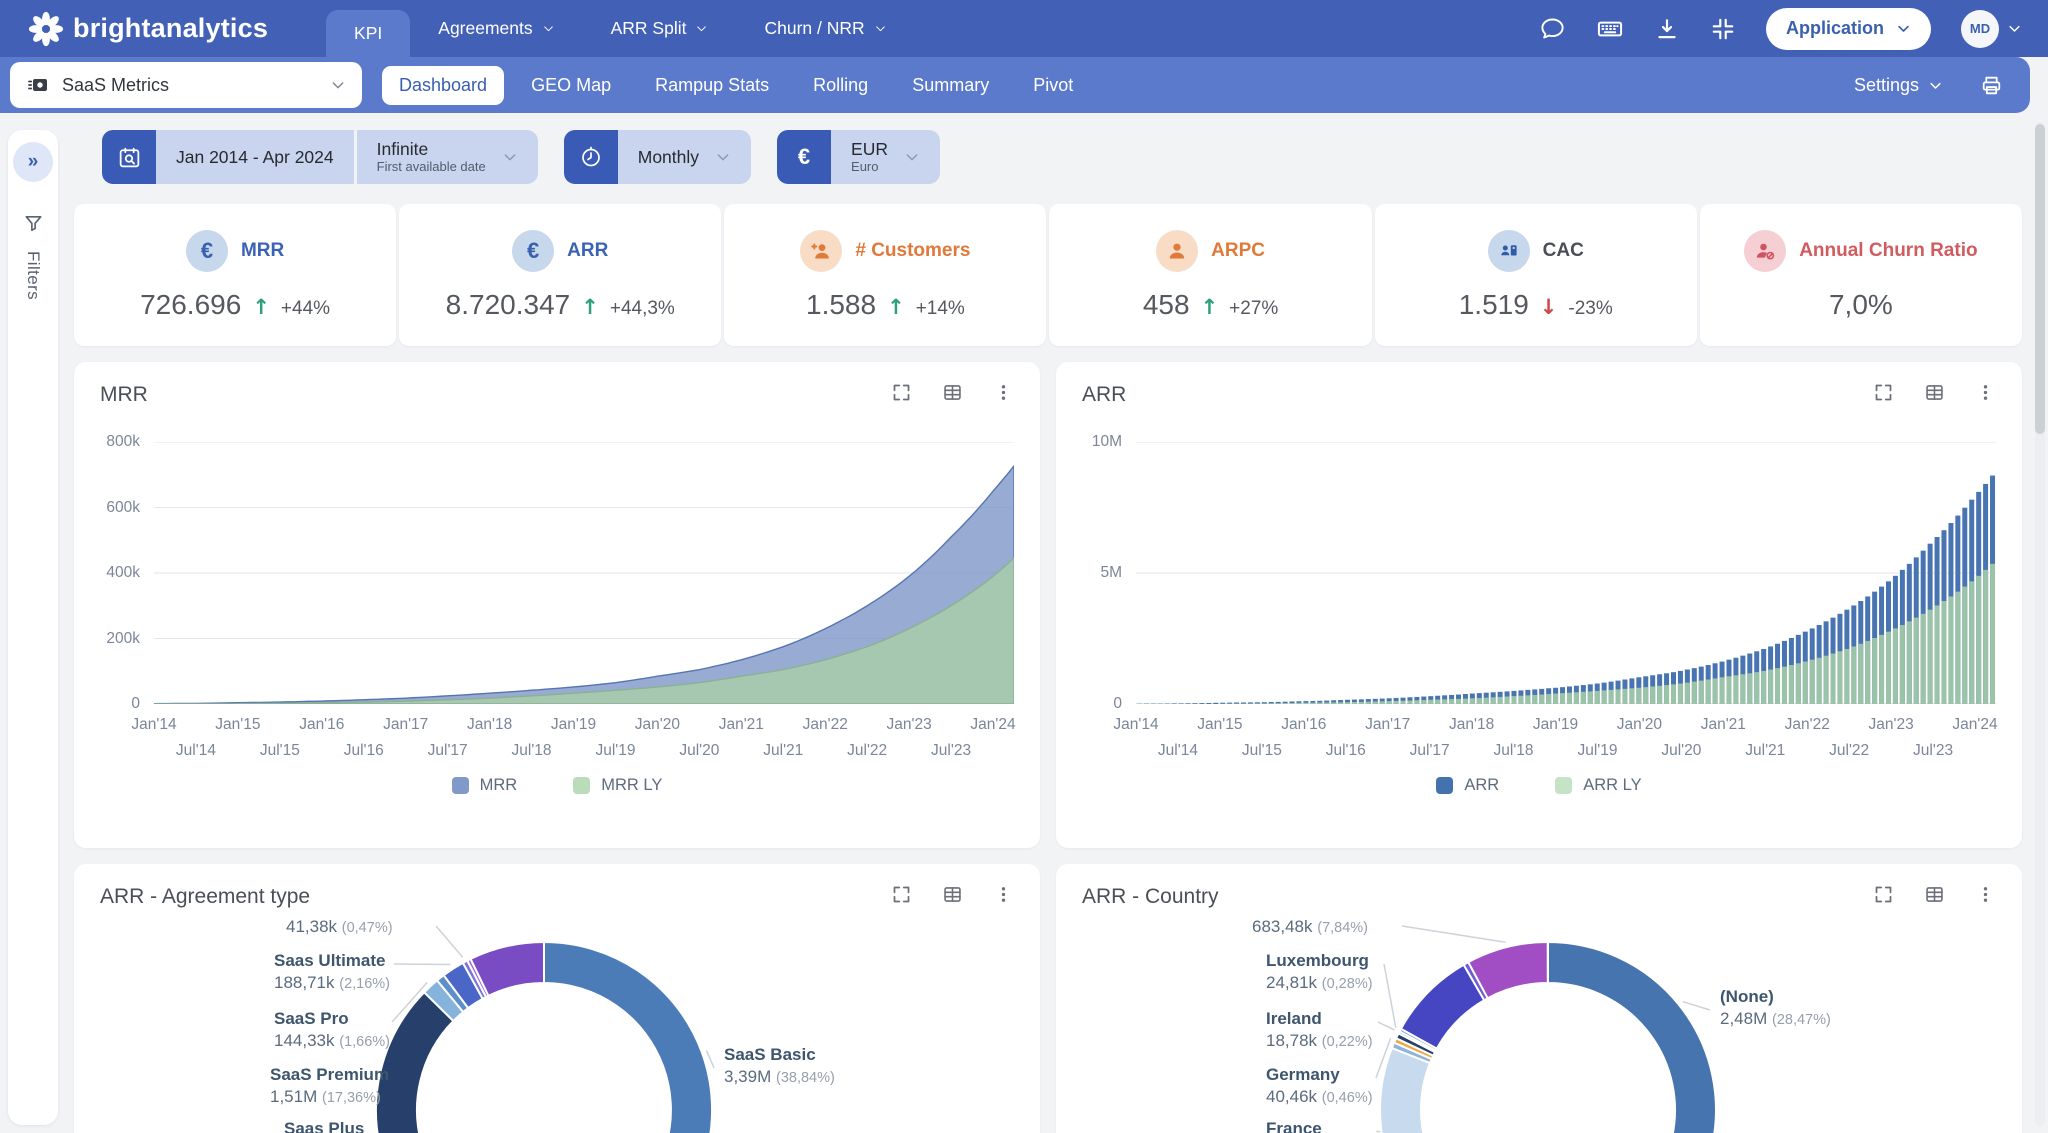 This screenshot has height=1133, width=2048. Describe the element at coordinates (858, 157) in the screenshot. I see `currency-filter: € EUR Euro` at that location.